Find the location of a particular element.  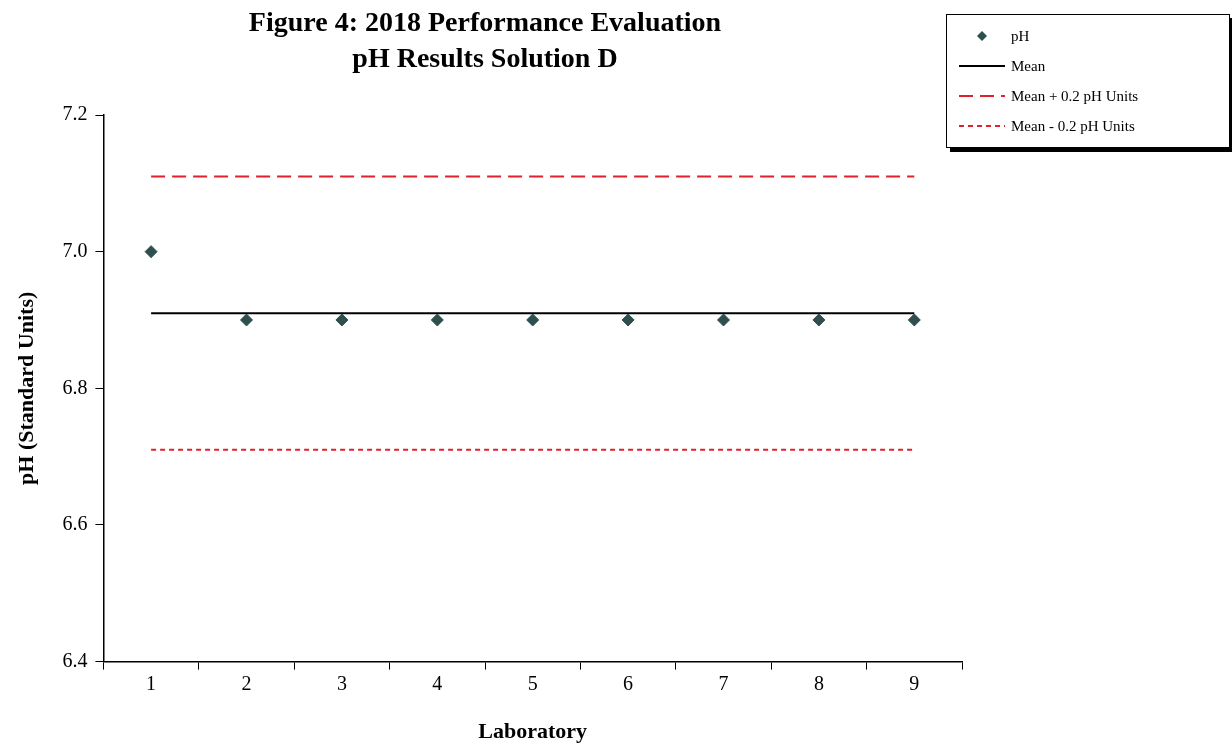

x-tick-label: 7 is located at coordinates (723, 682).